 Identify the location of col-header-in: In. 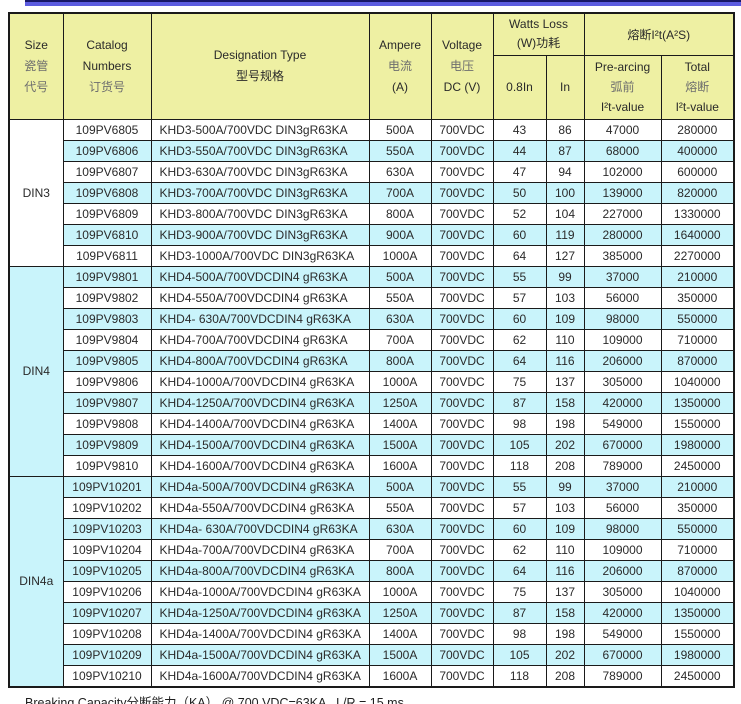
(565, 87).